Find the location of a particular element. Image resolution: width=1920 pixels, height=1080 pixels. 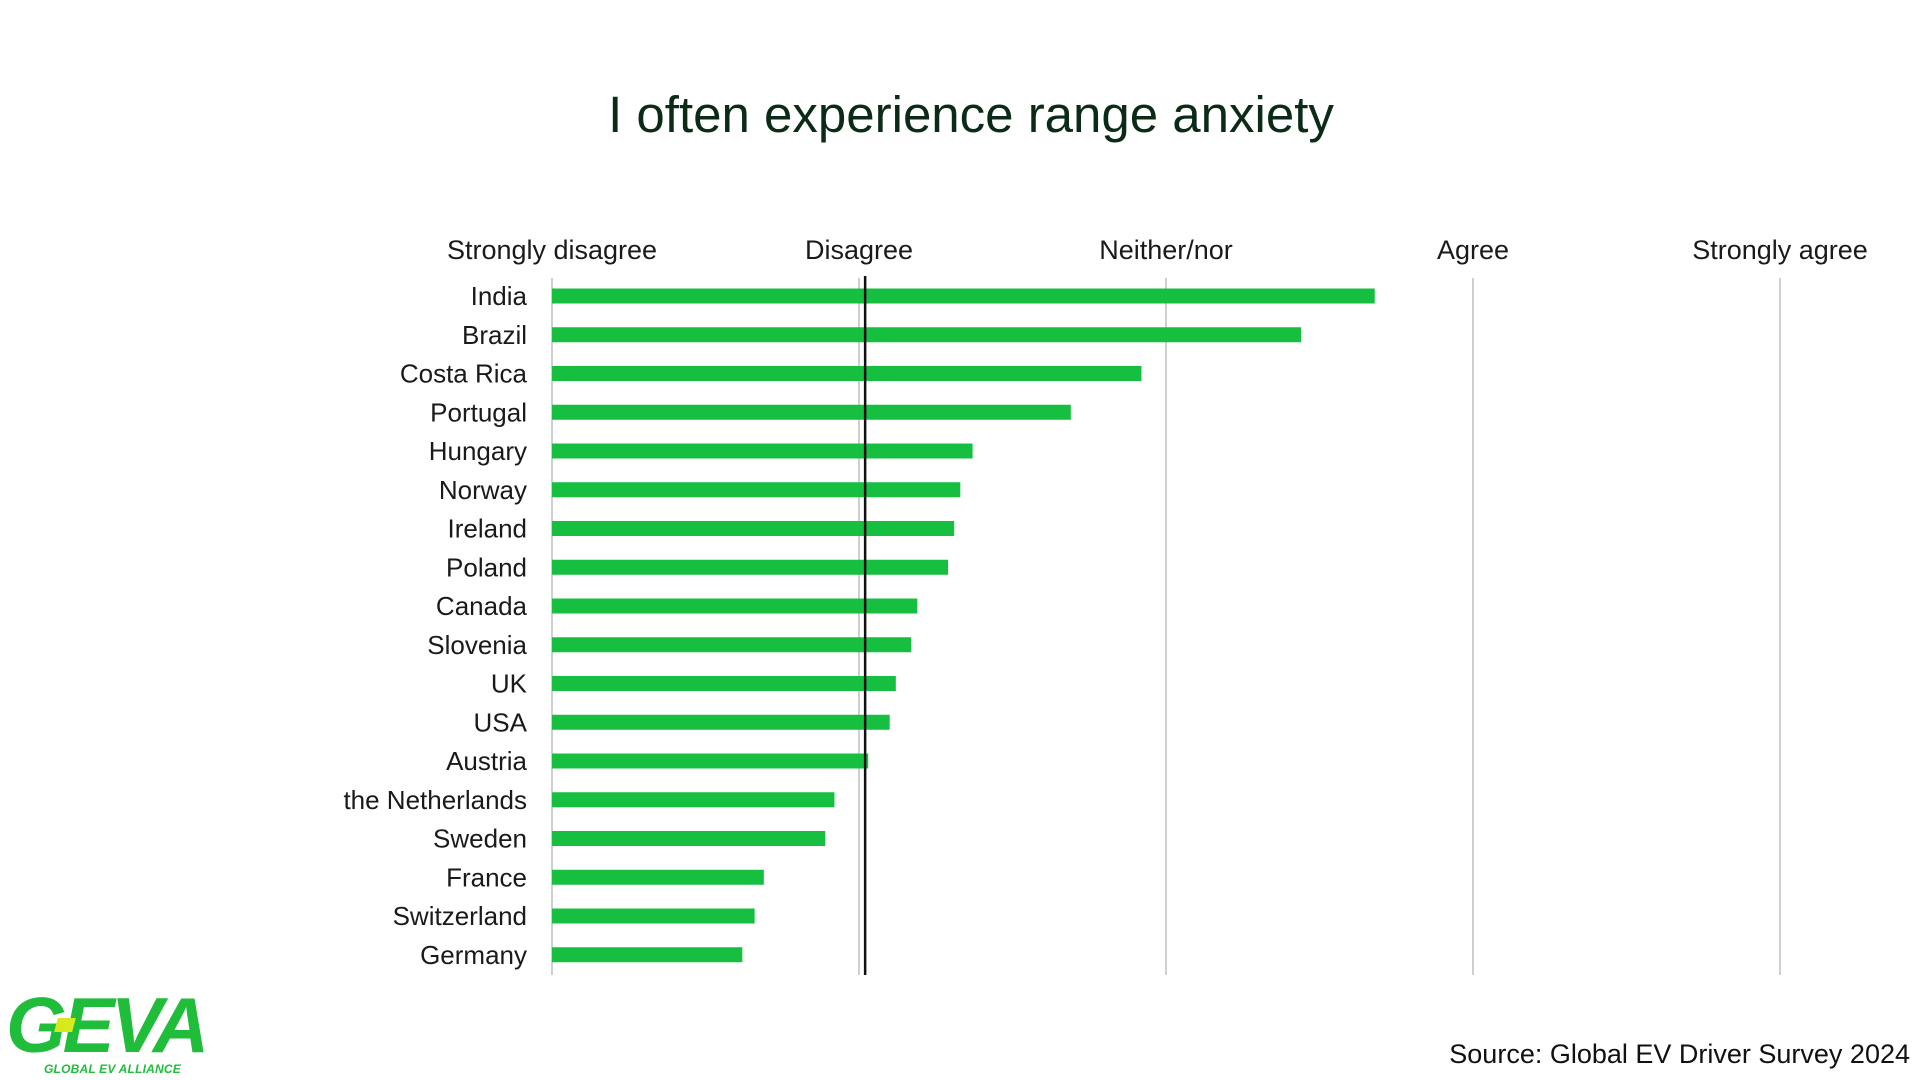

scale-label-3: Neither/nor is located at coordinates (1166, 250).